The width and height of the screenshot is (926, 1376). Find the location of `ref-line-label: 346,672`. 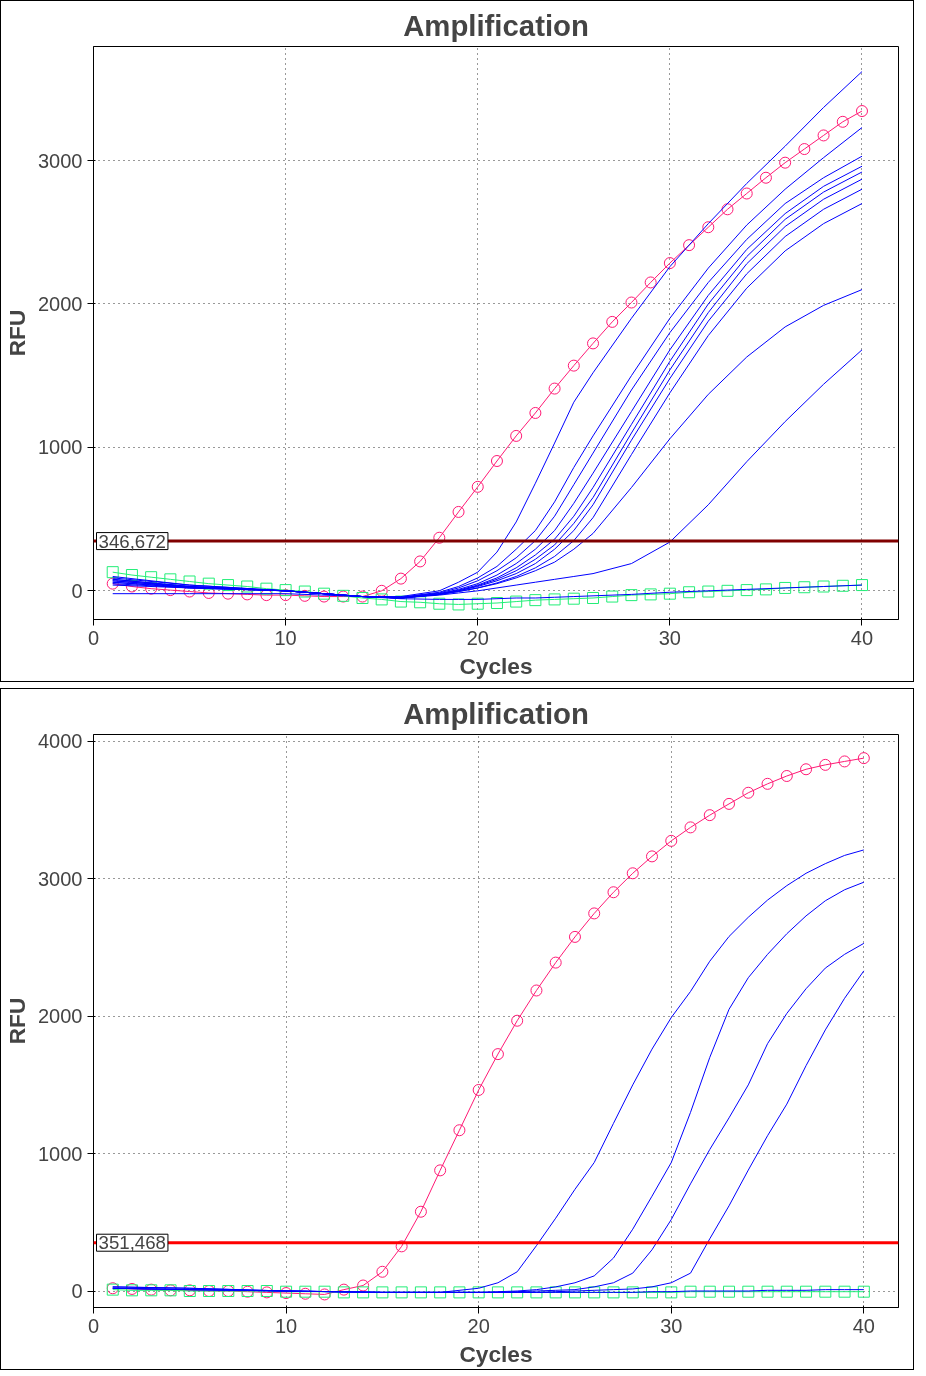

ref-line-label: 346,672 is located at coordinates (132, 541).